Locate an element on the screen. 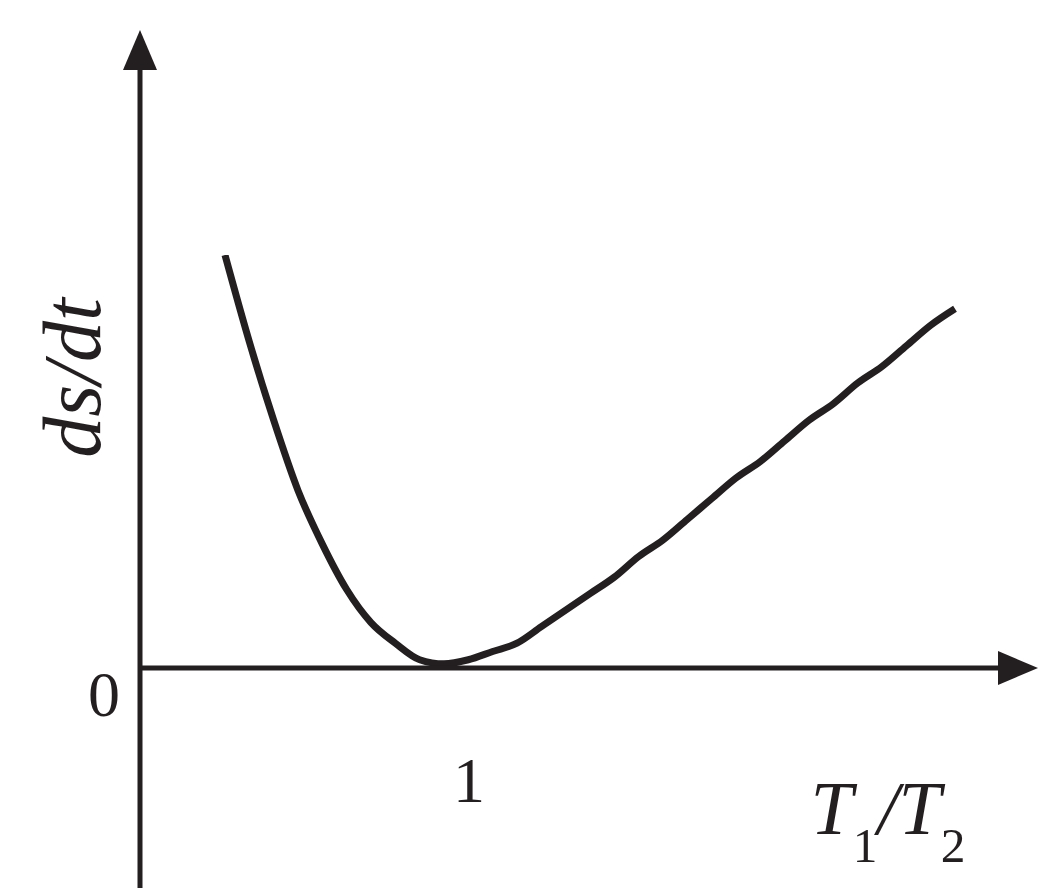 This screenshot has height=896, width=1060. y-axis-title: ds/dt is located at coordinates (72, 377).